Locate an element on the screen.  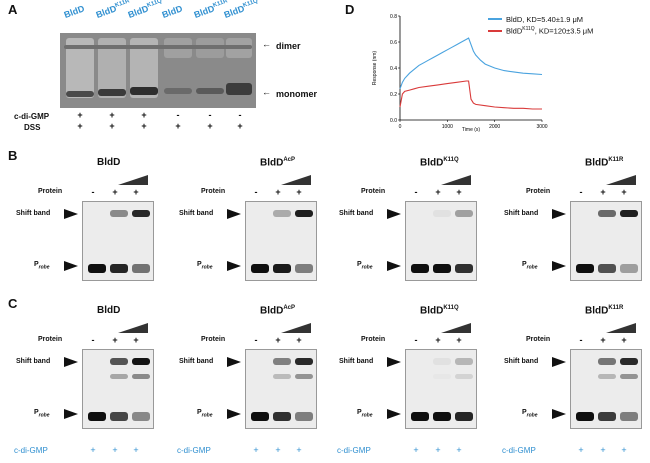
emsa-title: BldD is located at coordinates (108, 310).